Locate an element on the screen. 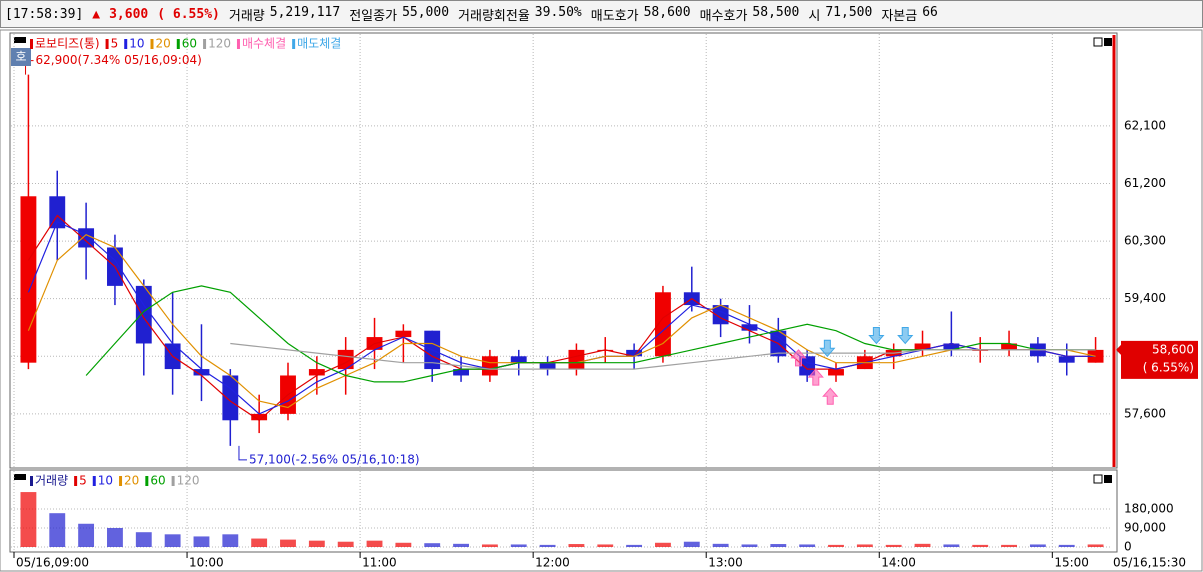  field-label: 매수호가 is located at coordinates (723, 16).